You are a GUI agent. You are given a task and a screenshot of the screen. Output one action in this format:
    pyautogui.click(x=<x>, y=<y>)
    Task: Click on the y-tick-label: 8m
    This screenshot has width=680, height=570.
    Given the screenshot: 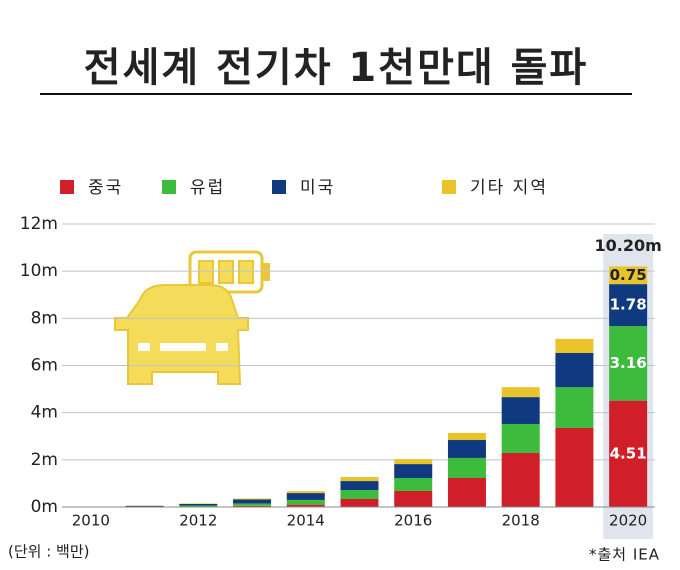 What is the action you would take?
    pyautogui.click(x=44, y=318)
    